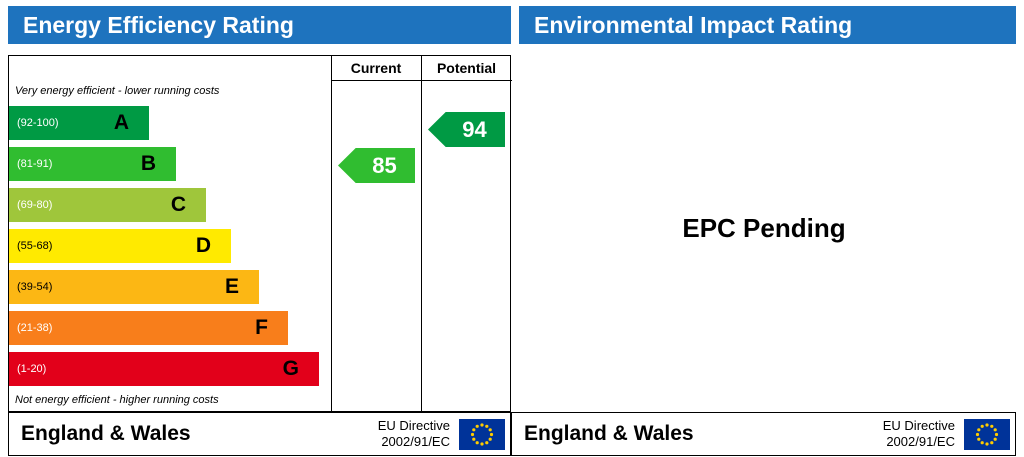 The width and height of the screenshot is (1024, 457). Describe the element at coordinates (120, 246) in the screenshot. I see `band-d: (55-68) D` at that location.